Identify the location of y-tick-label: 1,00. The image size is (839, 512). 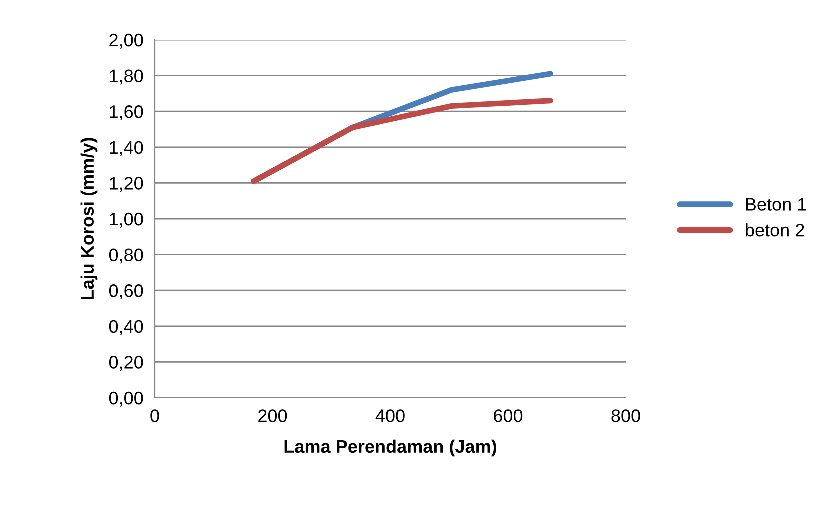
(127, 220).